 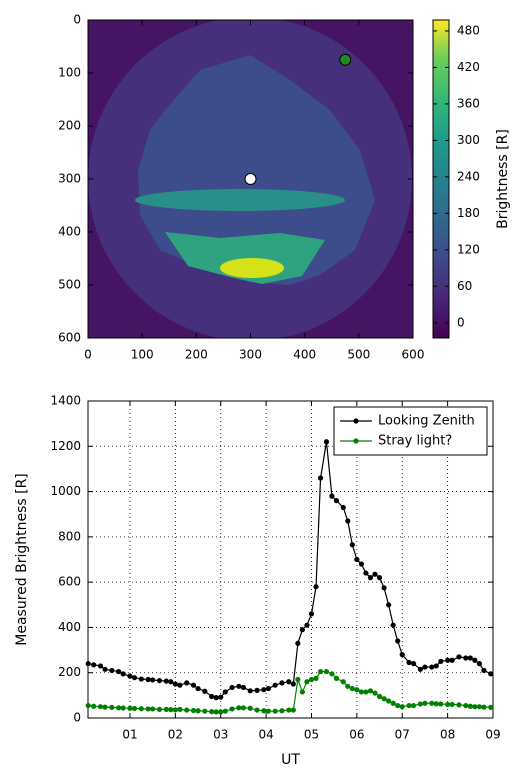 What do you see at coordinates (65, 491) in the screenshot?
I see `y-tick-label: 1000` at bounding box center [65, 491].